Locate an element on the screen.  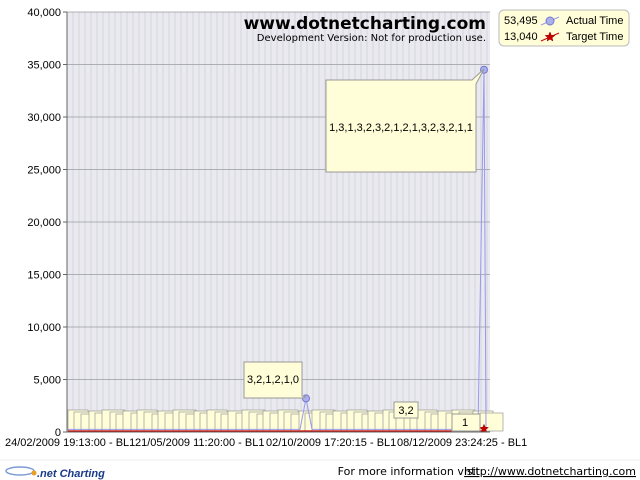
y-tick-label: 25,000 is located at coordinates (44, 171).